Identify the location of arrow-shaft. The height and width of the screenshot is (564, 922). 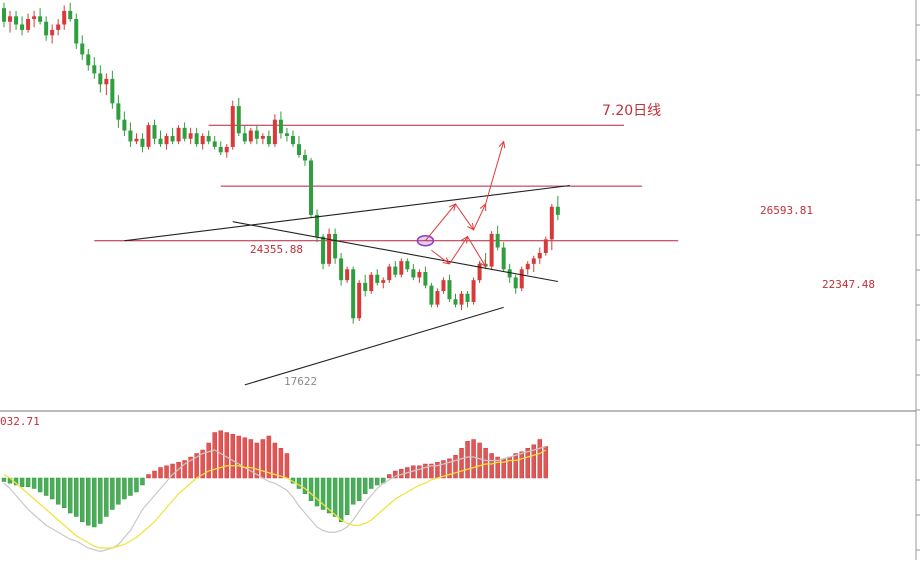
(440, 257).